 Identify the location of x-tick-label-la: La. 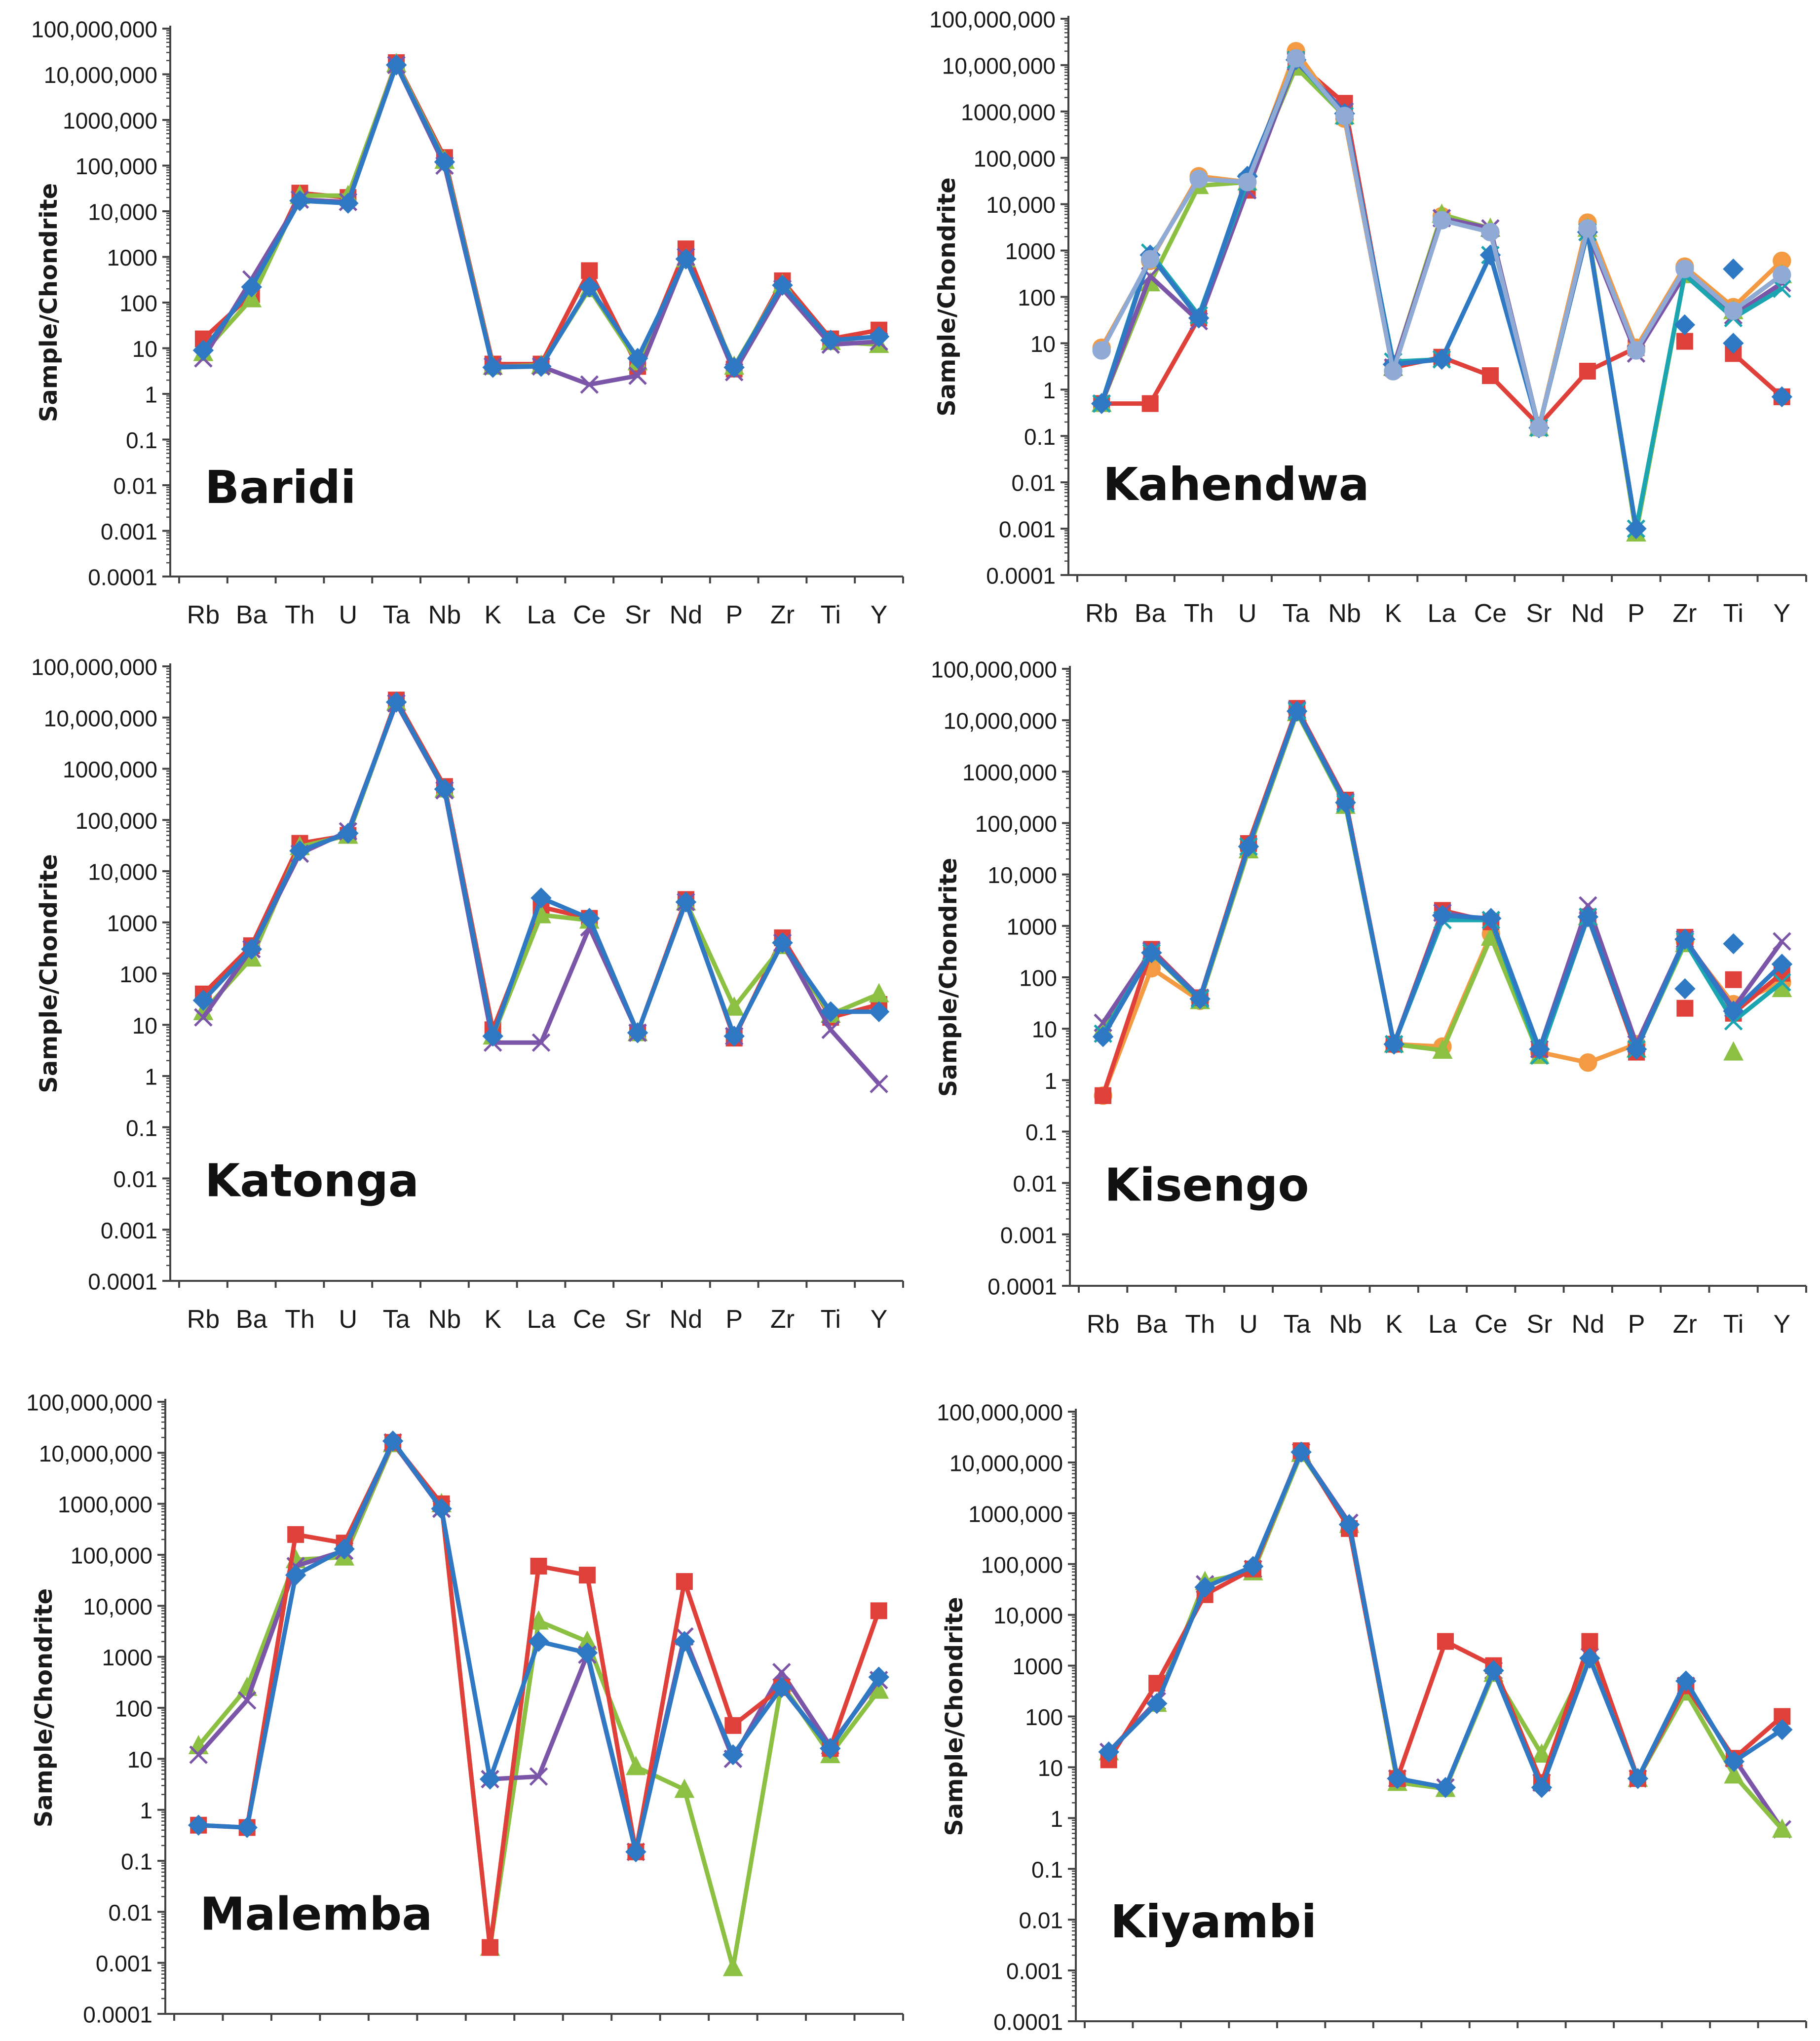
(539, 2040).